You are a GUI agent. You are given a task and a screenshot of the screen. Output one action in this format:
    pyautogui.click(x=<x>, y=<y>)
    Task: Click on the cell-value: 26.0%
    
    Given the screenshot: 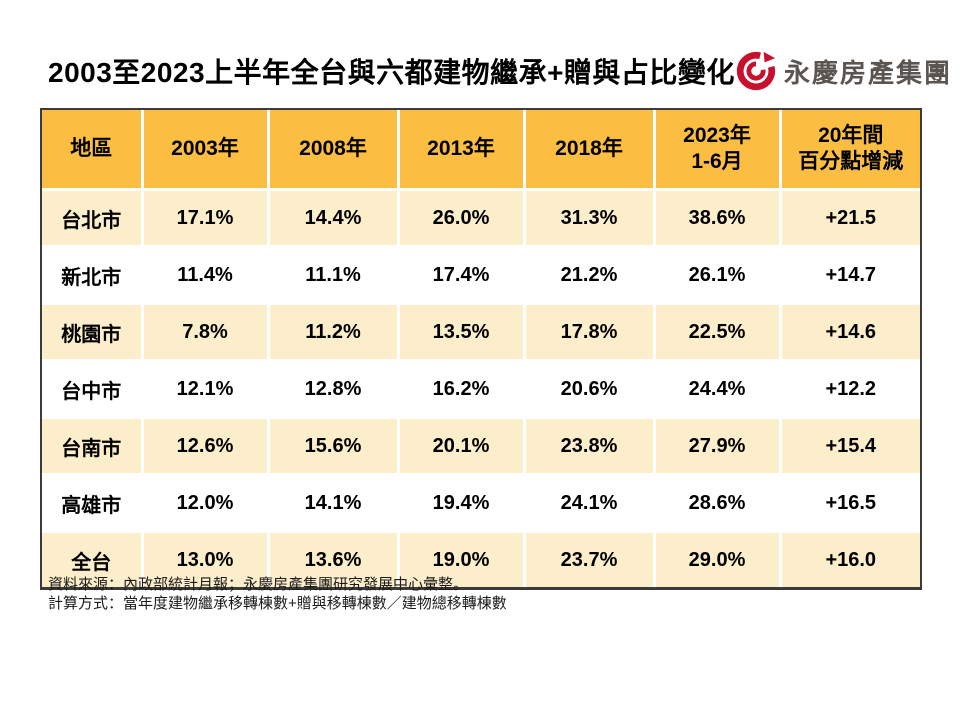 What is the action you would take?
    pyautogui.click(x=462, y=218)
    